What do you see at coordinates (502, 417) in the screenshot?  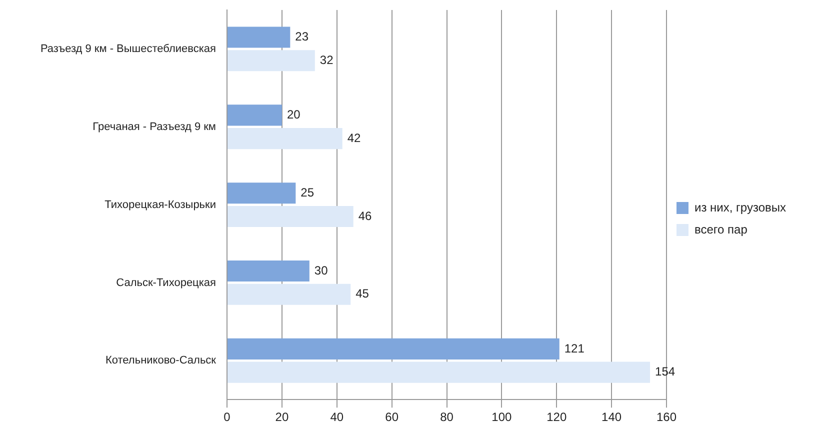 I see `x-tick-label: 100` at bounding box center [502, 417].